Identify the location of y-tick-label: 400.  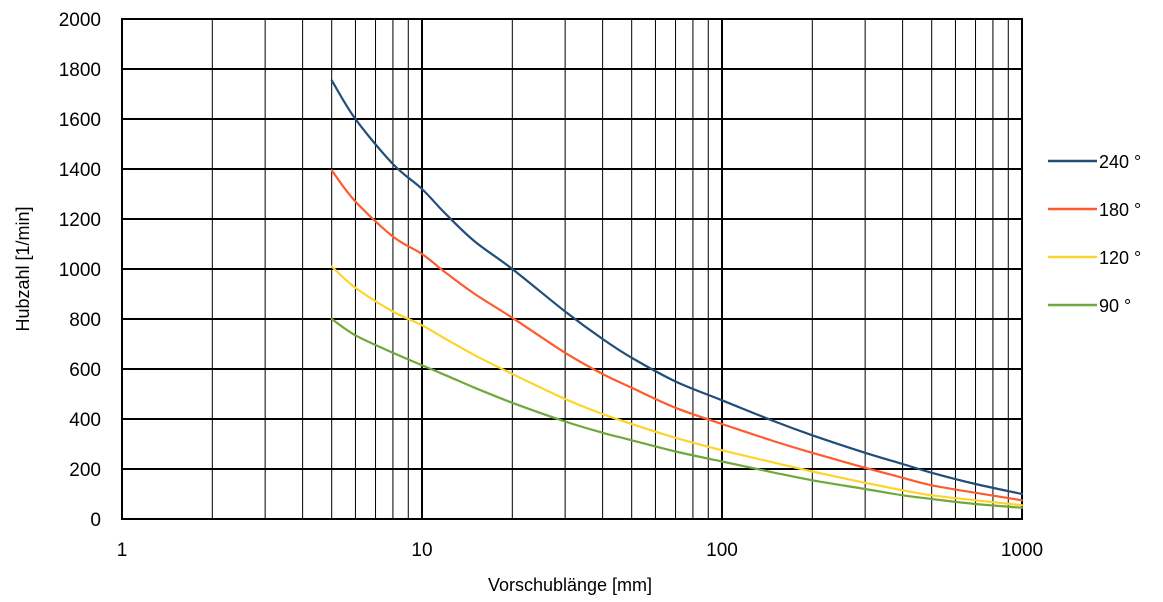
(85, 420).